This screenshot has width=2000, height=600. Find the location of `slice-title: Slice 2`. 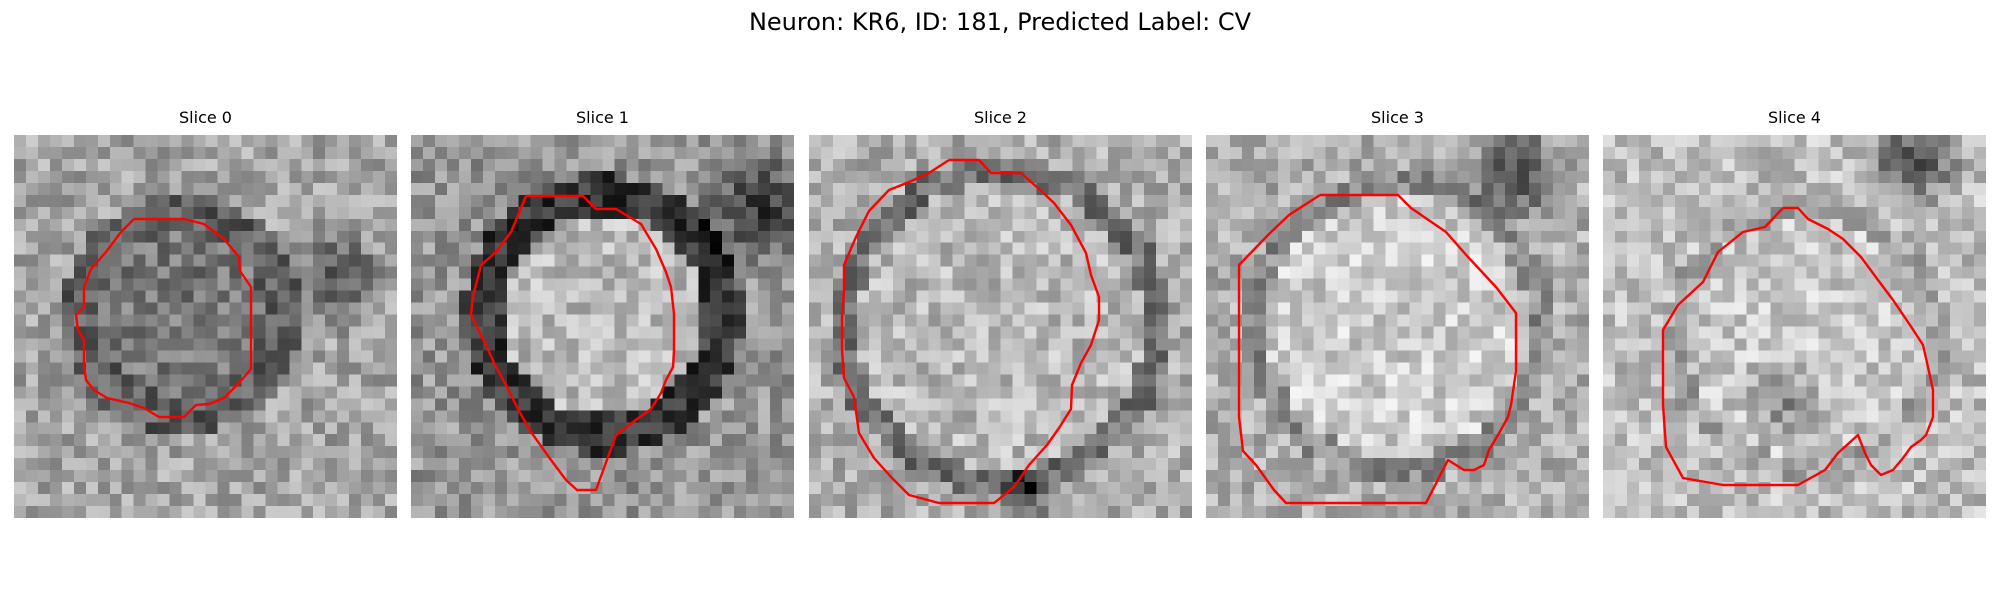

slice-title: Slice 2 is located at coordinates (1000, 117).